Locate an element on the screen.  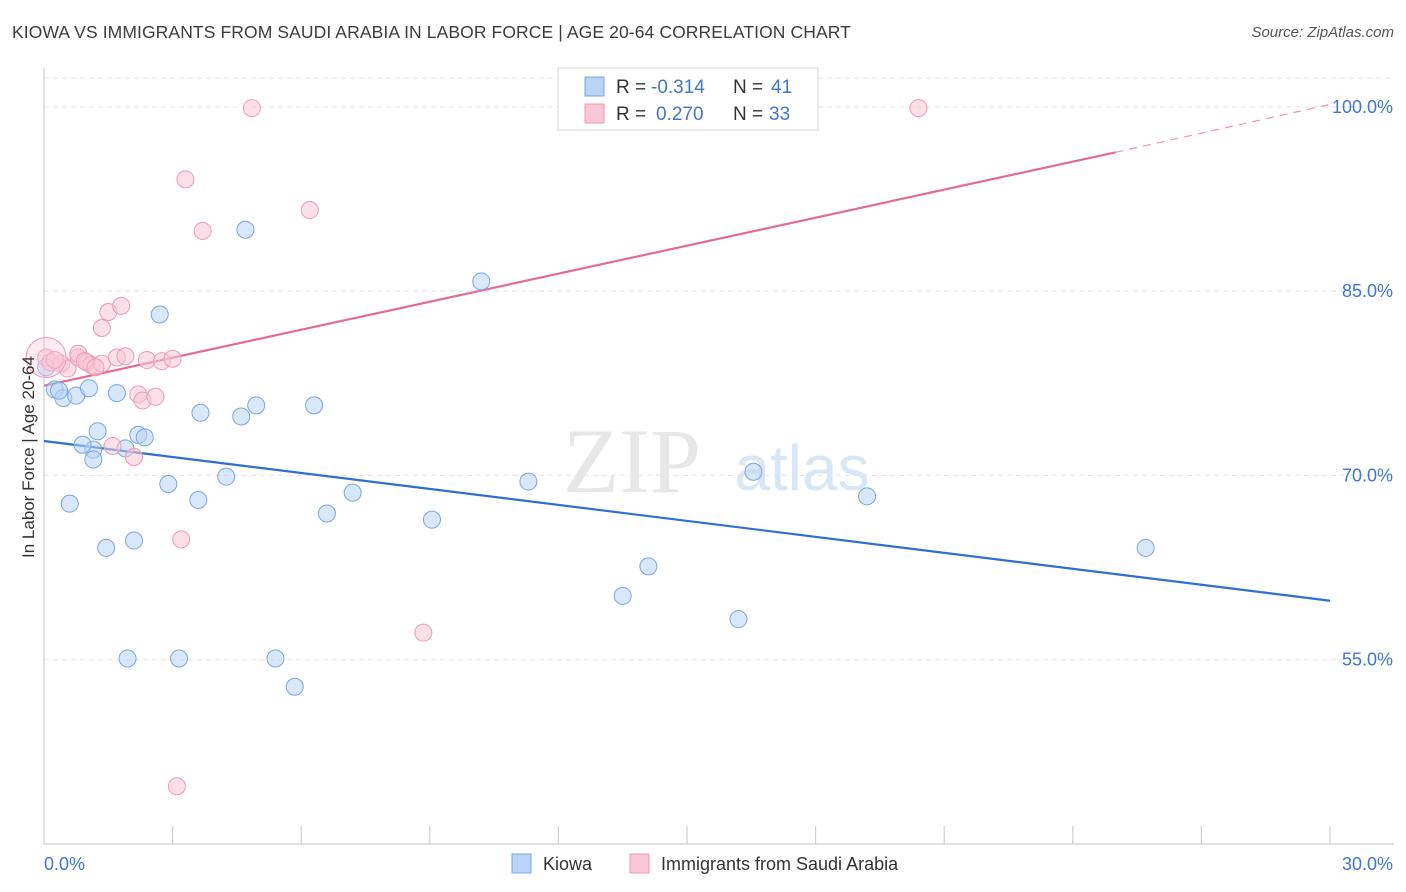
legend-saudi-r: 0.270 is located at coordinates (680, 114).